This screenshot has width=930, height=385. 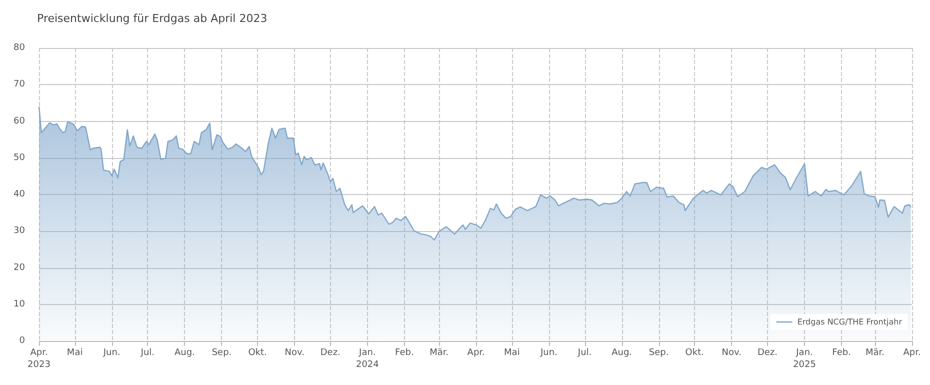 What do you see at coordinates (20, 231) in the screenshot?
I see `y-tick-label: 30` at bounding box center [20, 231].